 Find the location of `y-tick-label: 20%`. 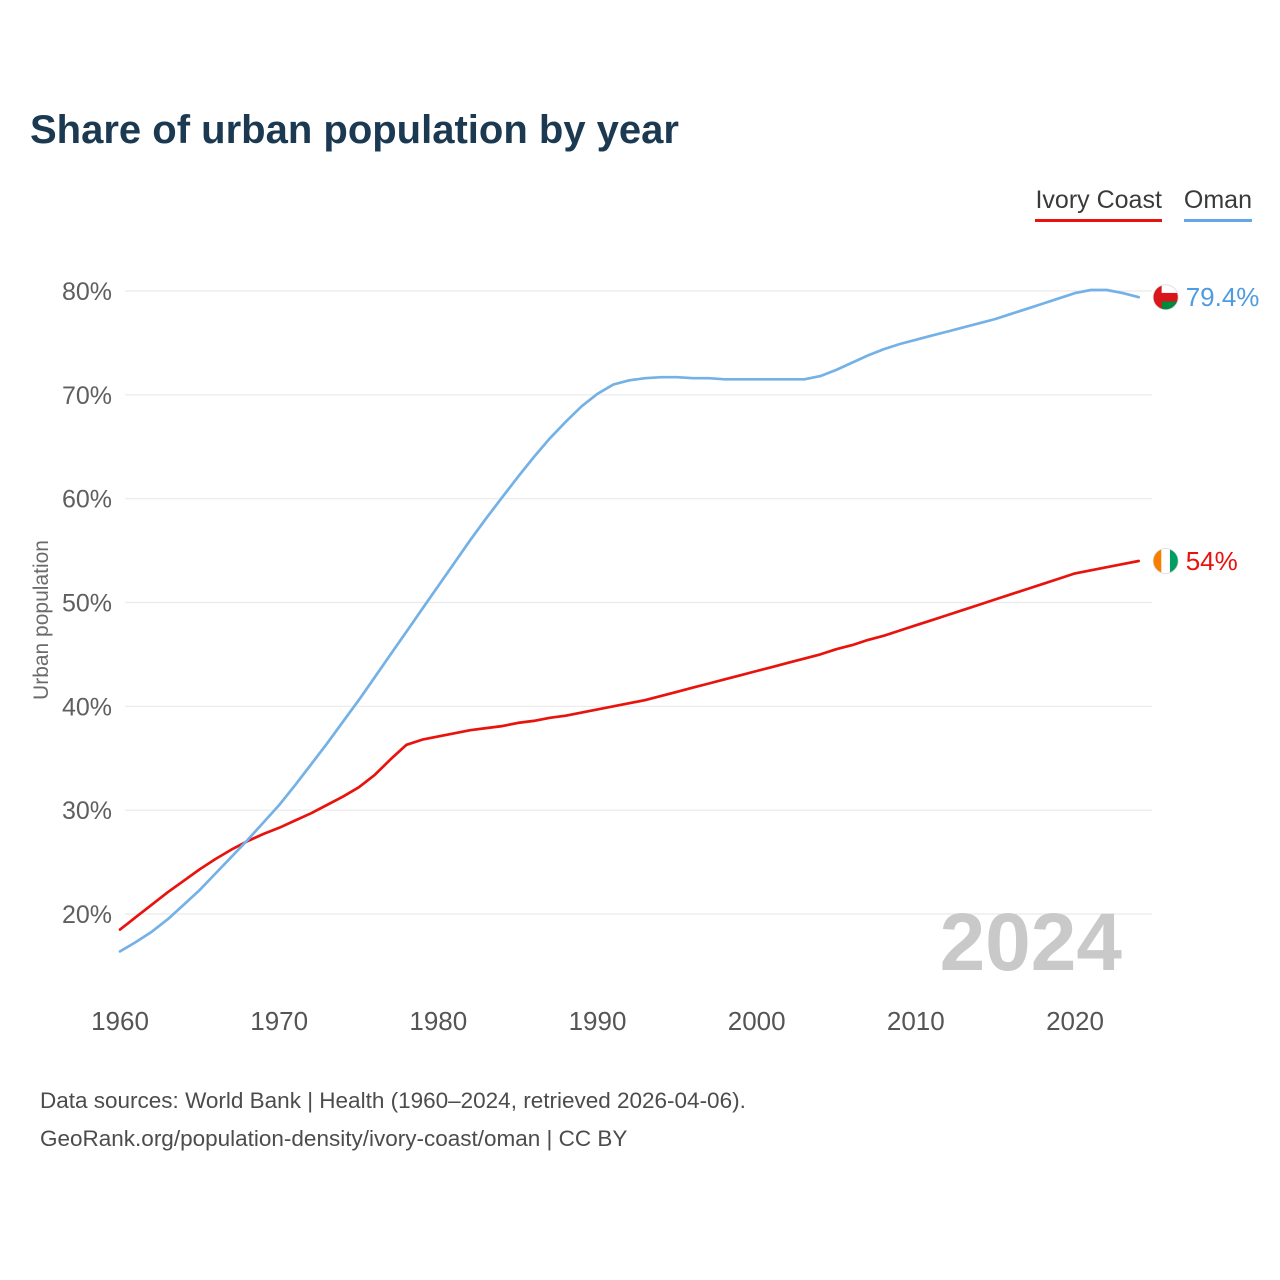

y-tick-label: 20% is located at coordinates (87, 915).